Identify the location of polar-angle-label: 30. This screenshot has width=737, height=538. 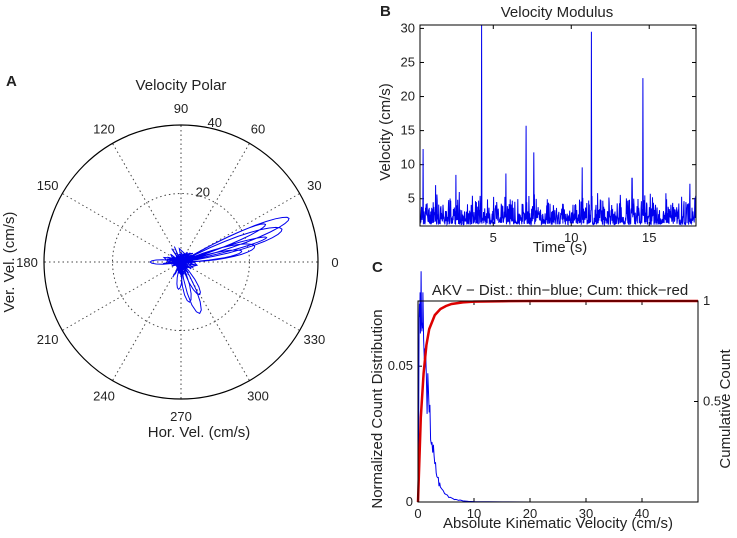
(314, 185).